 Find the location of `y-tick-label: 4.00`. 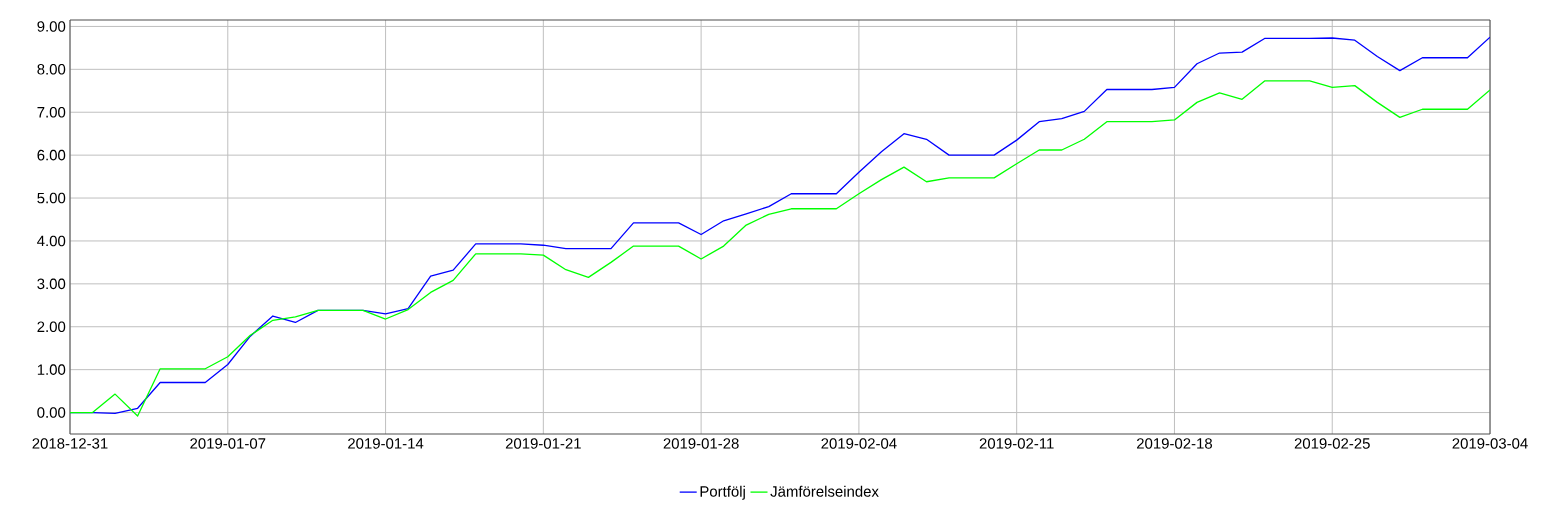

y-tick-label: 4.00 is located at coordinates (51, 241).